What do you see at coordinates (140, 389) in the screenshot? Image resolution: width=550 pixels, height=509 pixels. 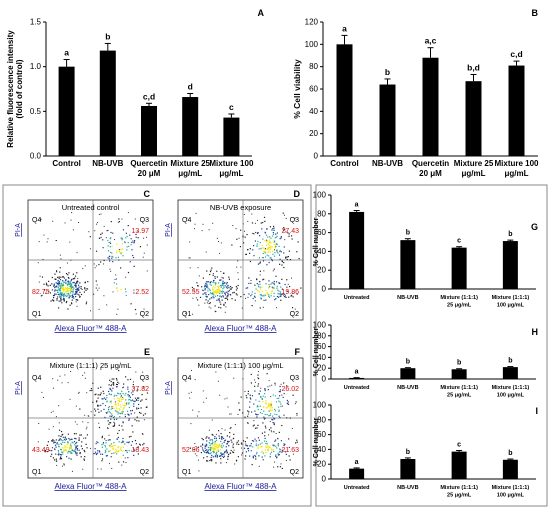 I see `quadrant-value-q3: 37.82` at bounding box center [140, 389].